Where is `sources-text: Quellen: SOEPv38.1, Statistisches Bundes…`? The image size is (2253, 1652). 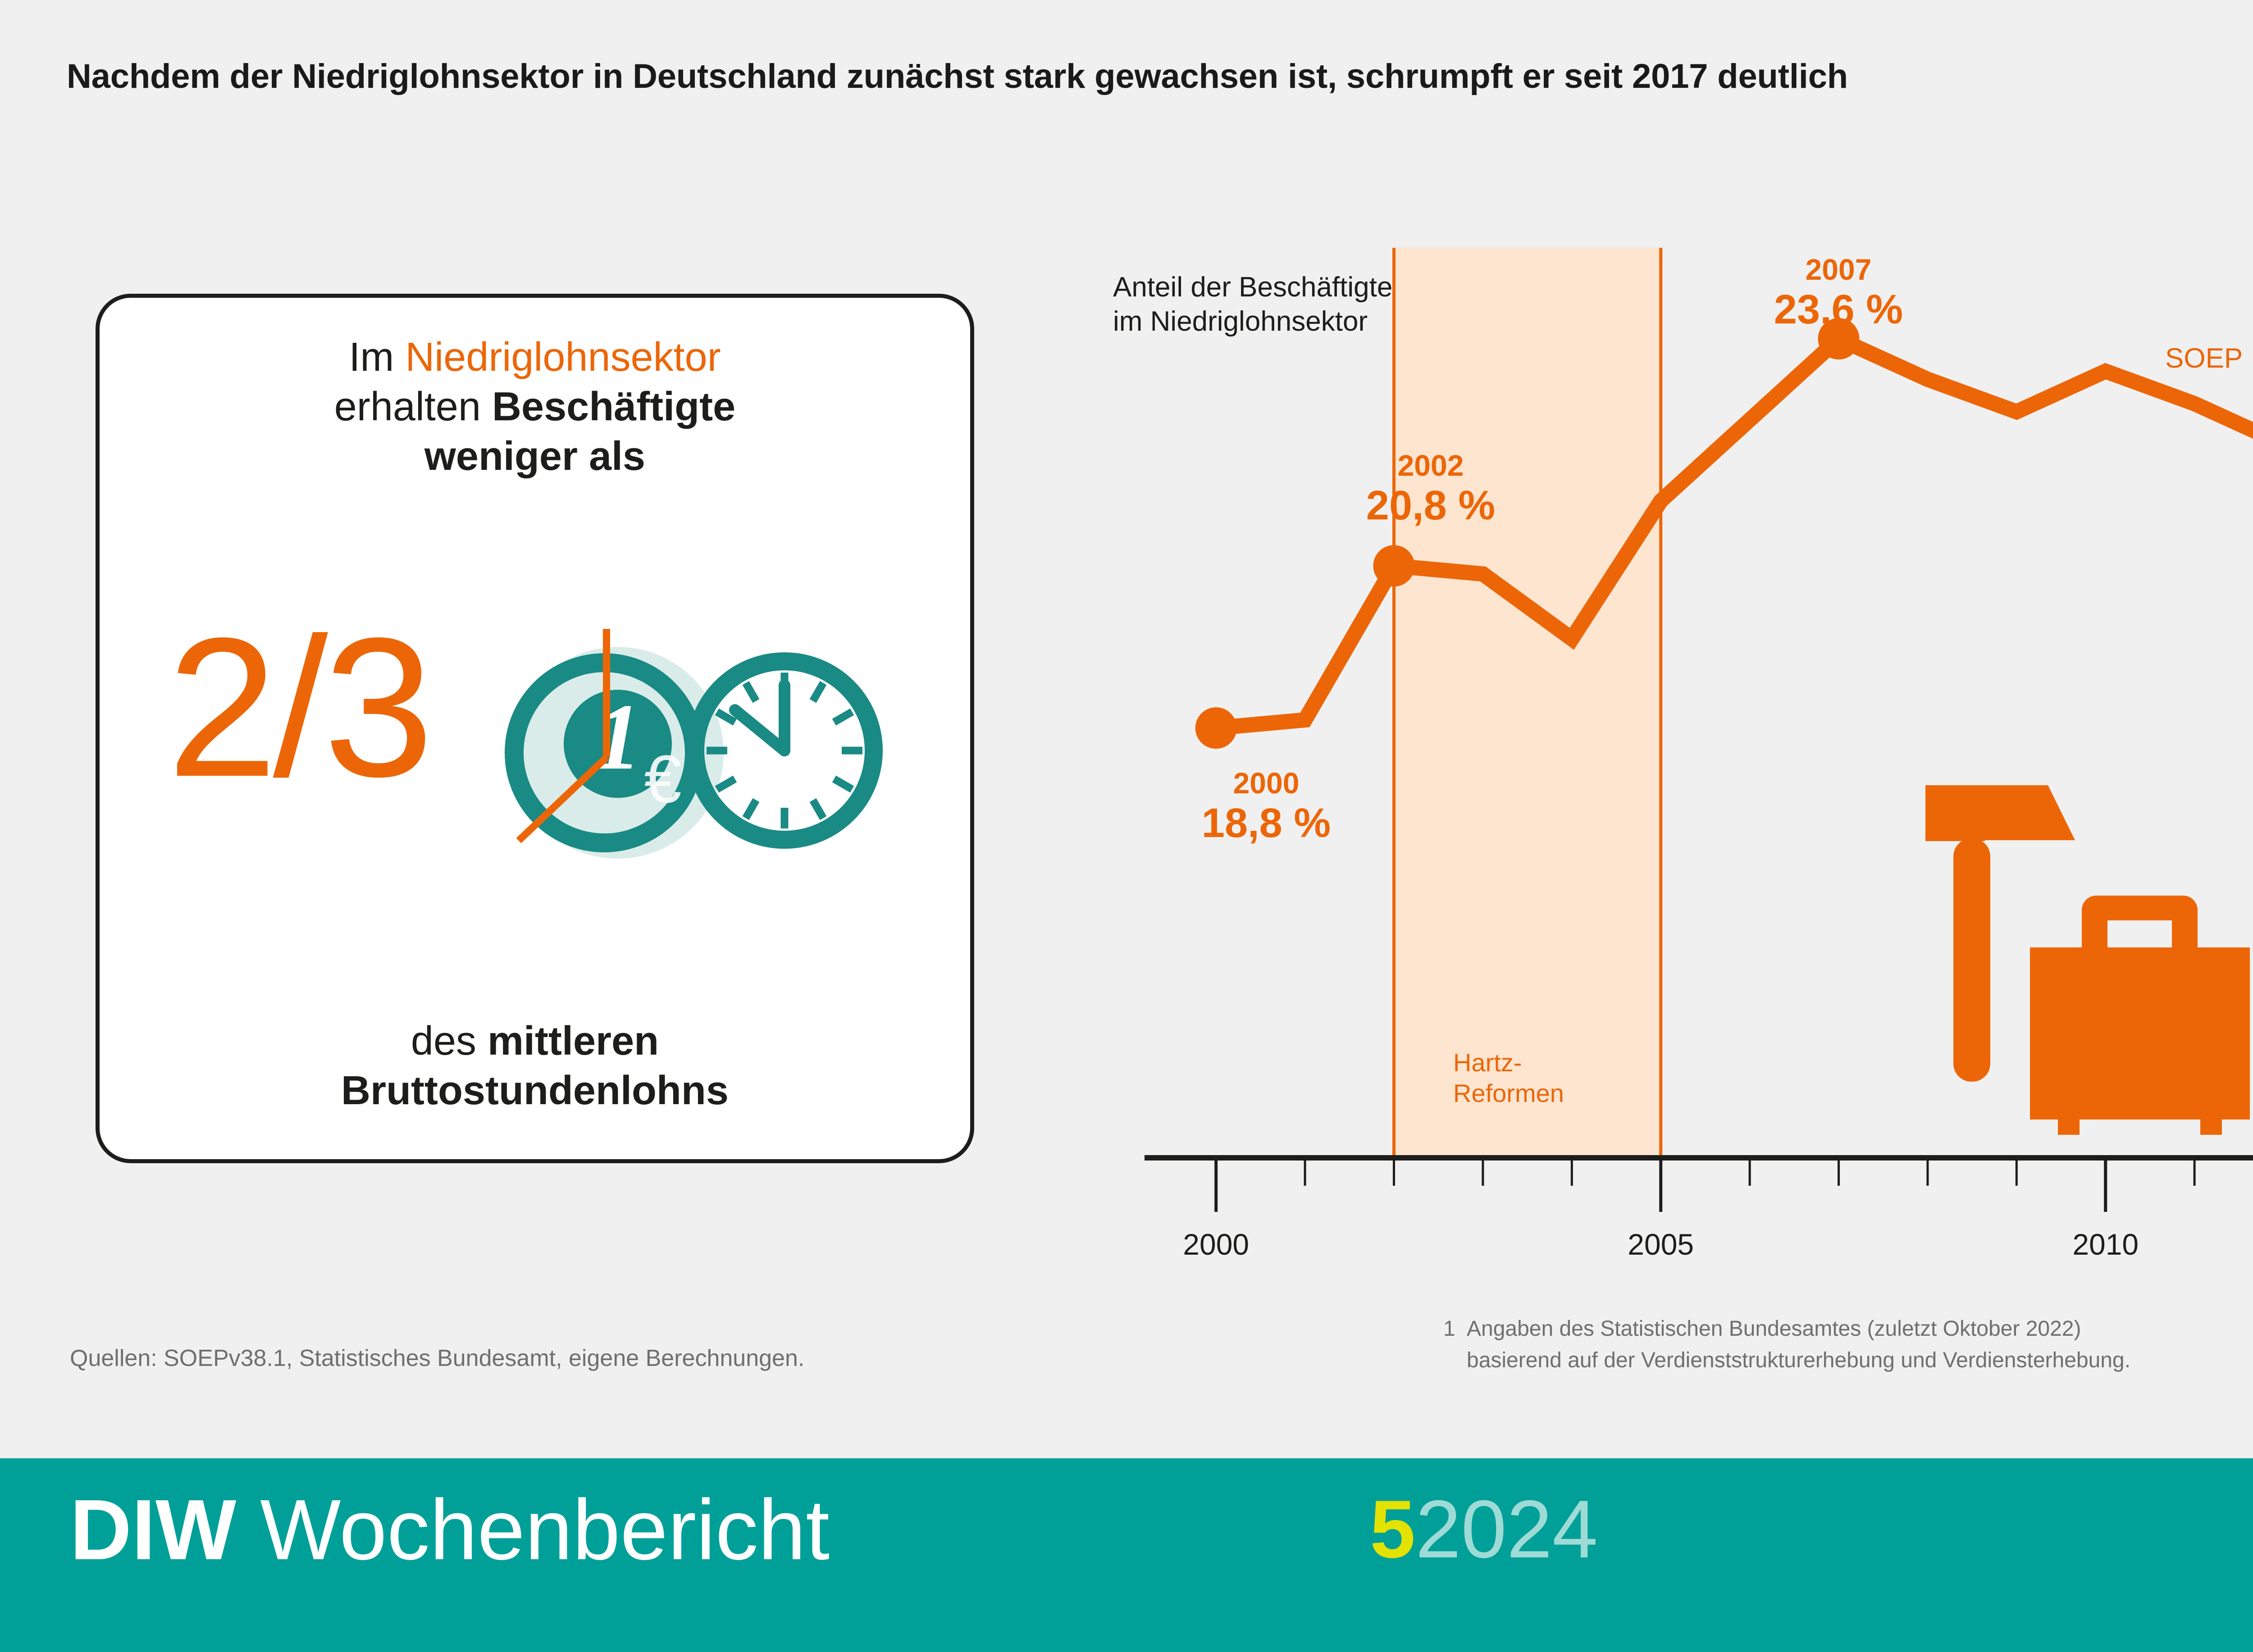 sources-text: Quellen: SOEPv38.1, Statistisches Bundes… is located at coordinates (437, 1358).